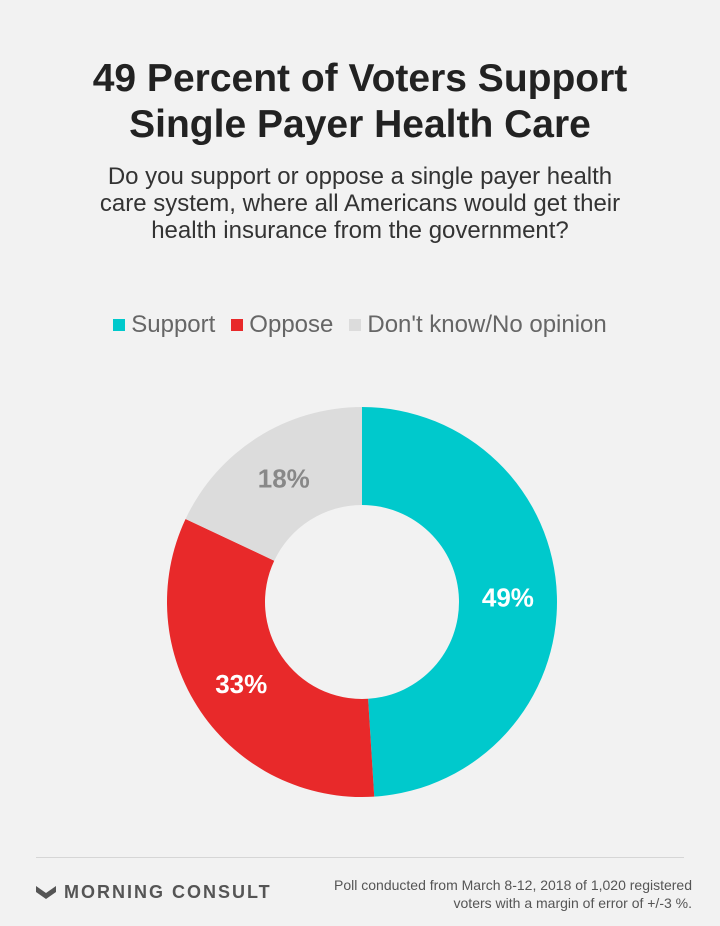 Image resolution: width=720 pixels, height=926 pixels. I want to click on slice-label-1: 33%, so click(241, 684).